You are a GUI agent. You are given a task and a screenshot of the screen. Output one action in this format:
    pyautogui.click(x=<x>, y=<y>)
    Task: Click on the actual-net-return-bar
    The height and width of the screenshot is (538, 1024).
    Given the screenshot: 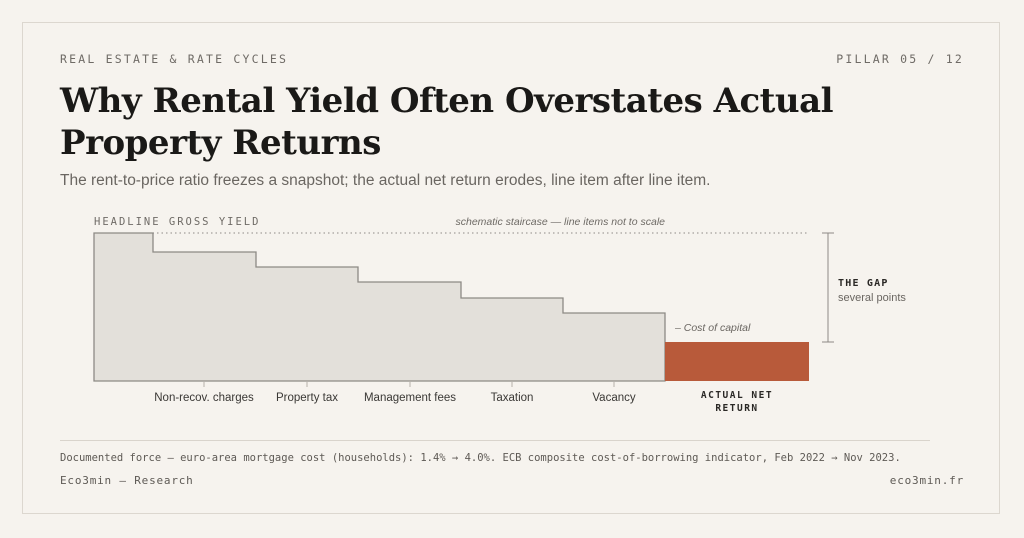 What is the action you would take?
    pyautogui.click(x=737, y=361)
    